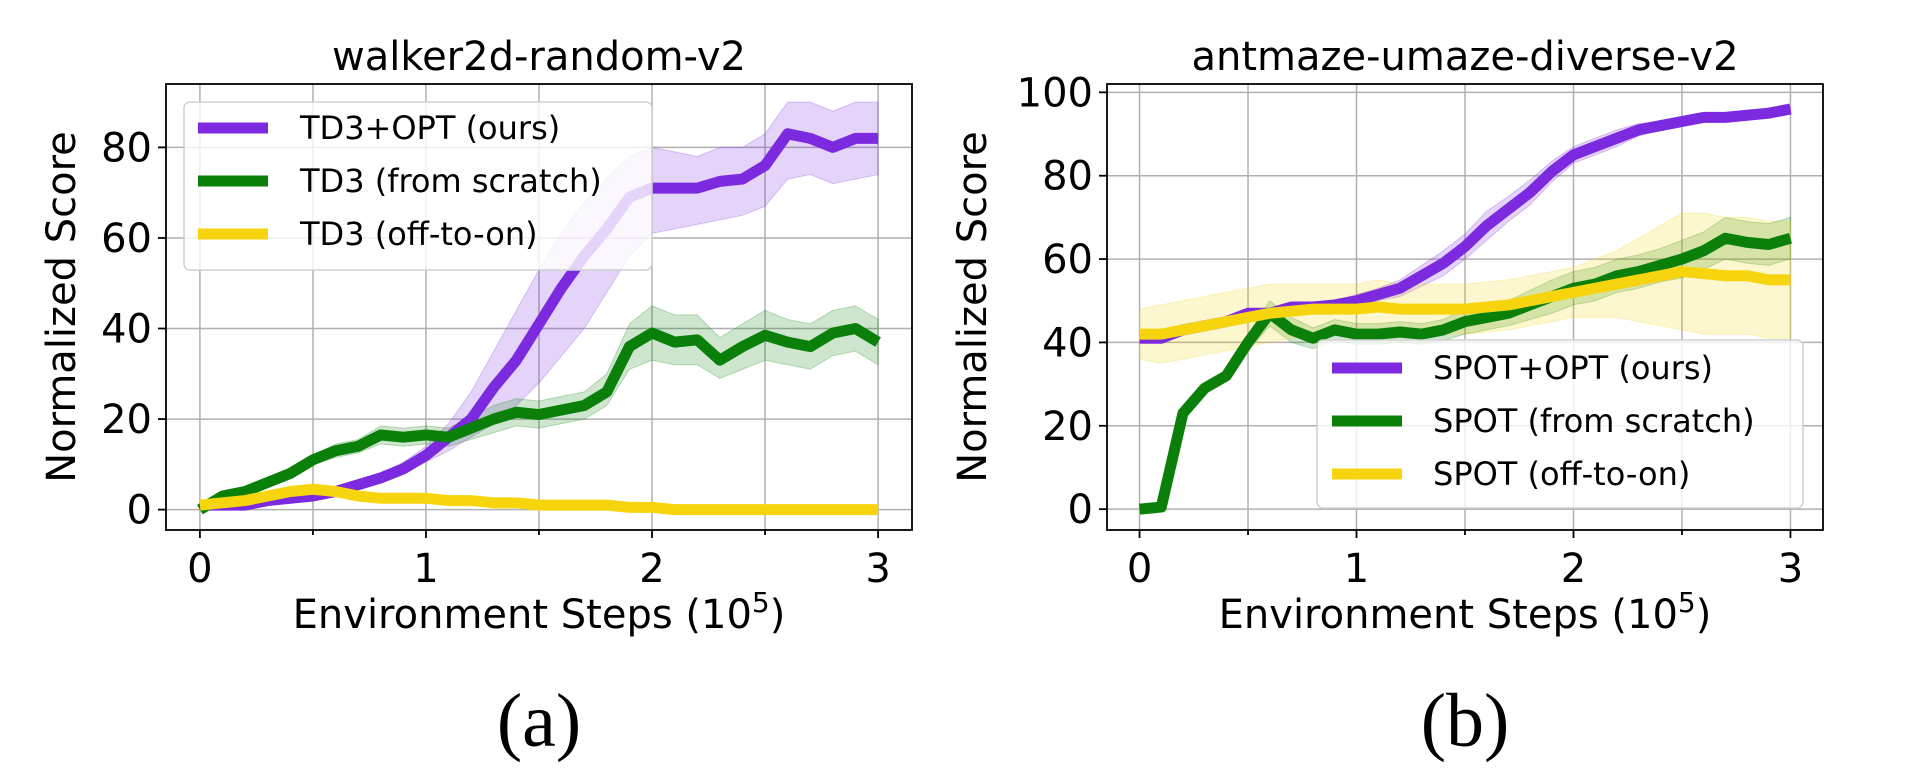 This screenshot has height=780, width=1912. I want to click on legend-label: SPOT+OPT (ours), so click(1573, 368).